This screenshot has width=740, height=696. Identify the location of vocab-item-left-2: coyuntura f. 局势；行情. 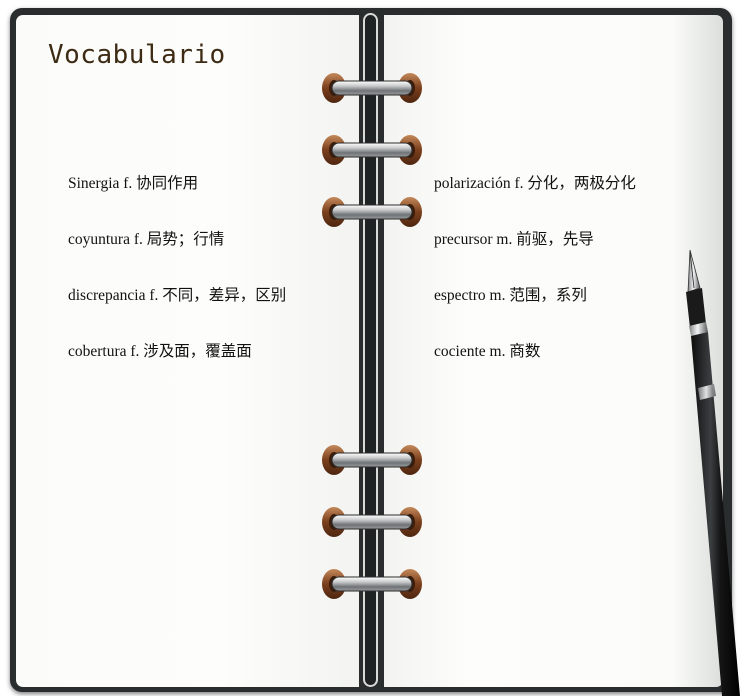
(146, 239).